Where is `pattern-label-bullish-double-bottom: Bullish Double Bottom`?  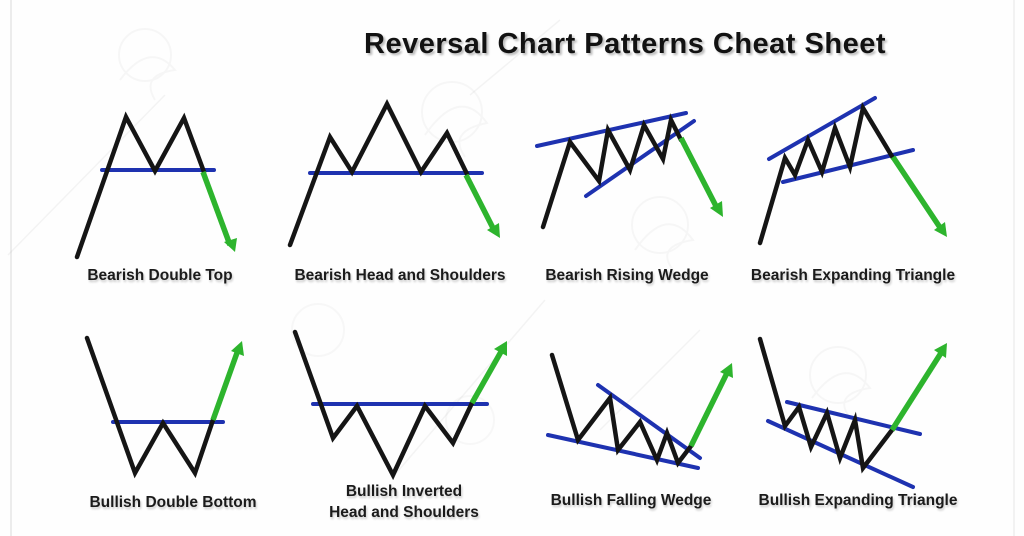 pattern-label-bullish-double-bottom: Bullish Double Bottom is located at coordinates (173, 502).